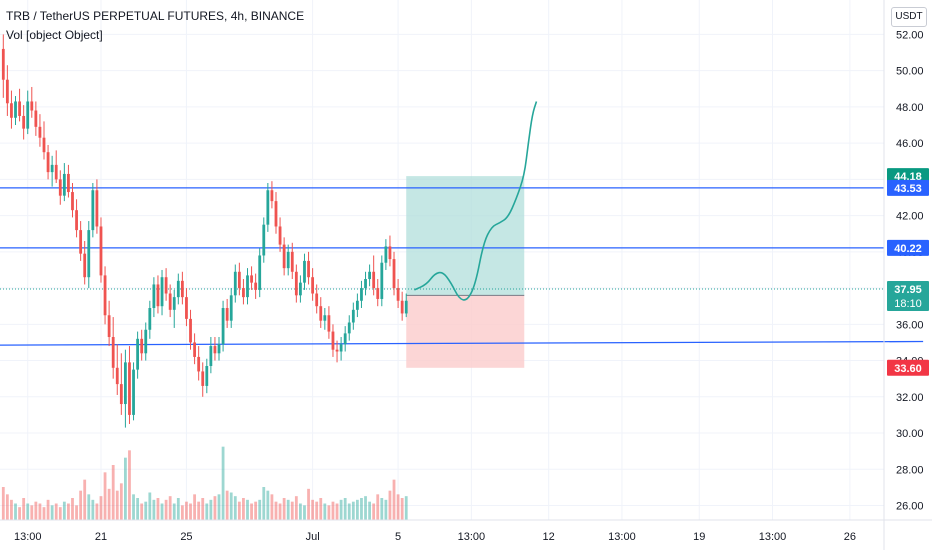 The height and width of the screenshot is (550, 932). Describe the element at coordinates (465, 331) in the screenshot. I see `loss-zone` at that location.